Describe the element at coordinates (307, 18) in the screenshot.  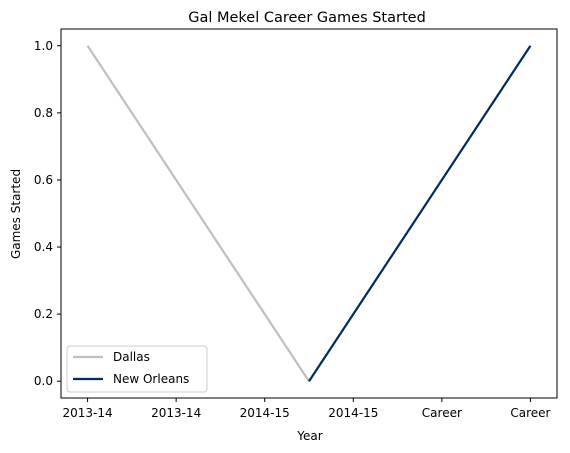
I see `chart-title: Gal Mekel Career Games Started` at that location.